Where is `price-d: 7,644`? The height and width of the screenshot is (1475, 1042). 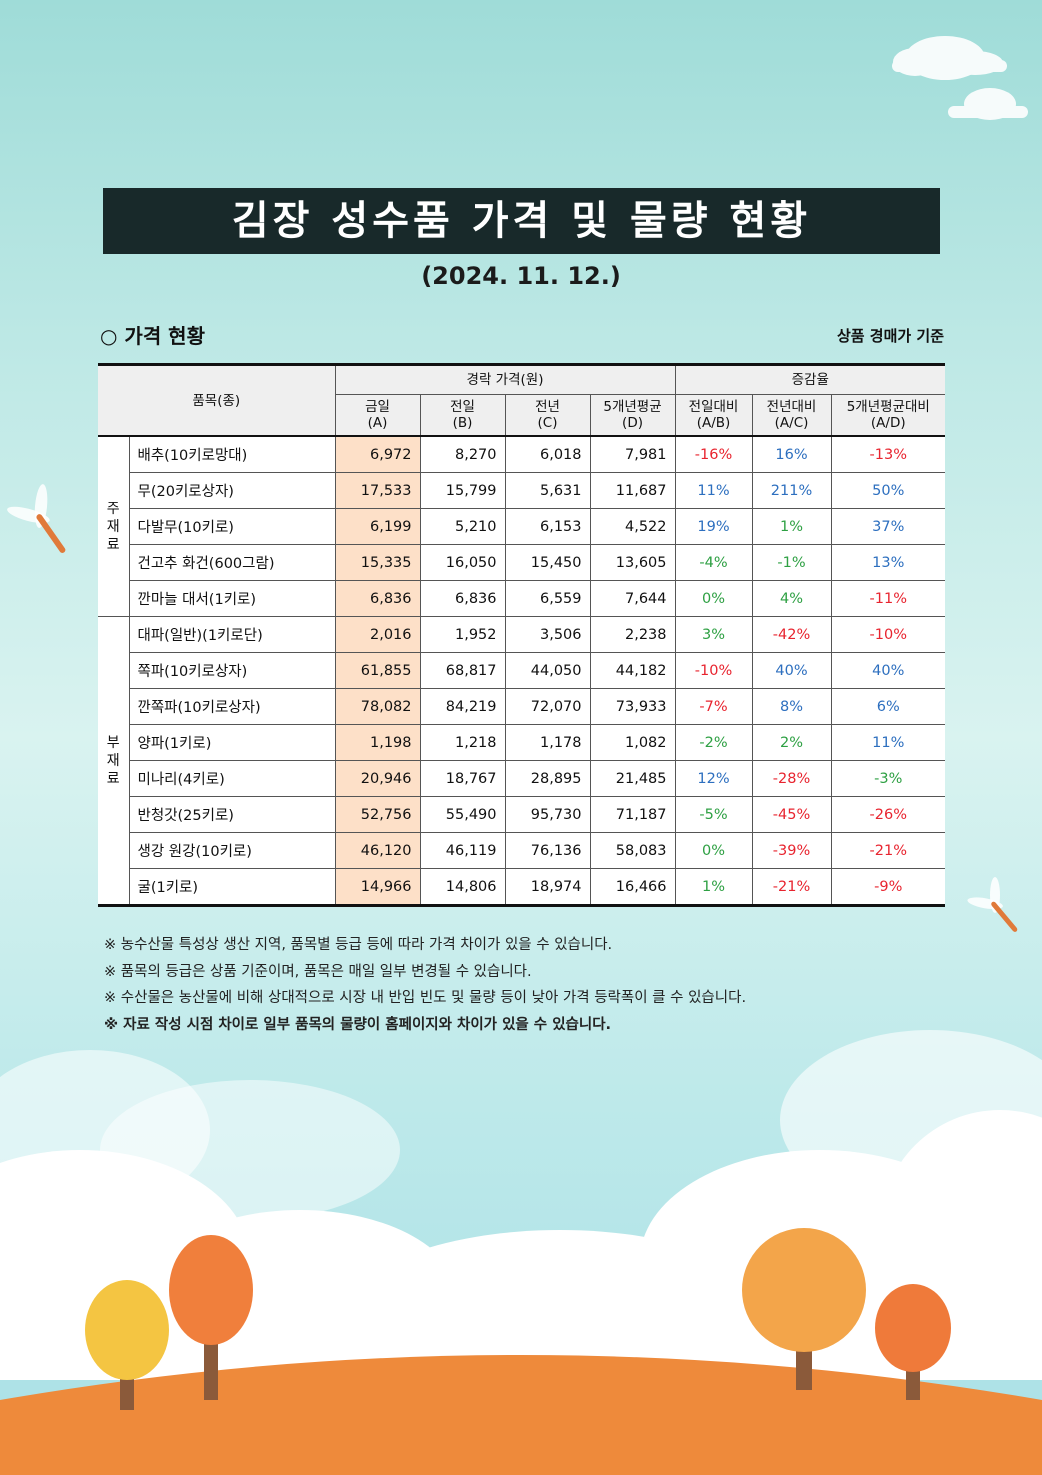
price-d: 7,644 is located at coordinates (632, 598).